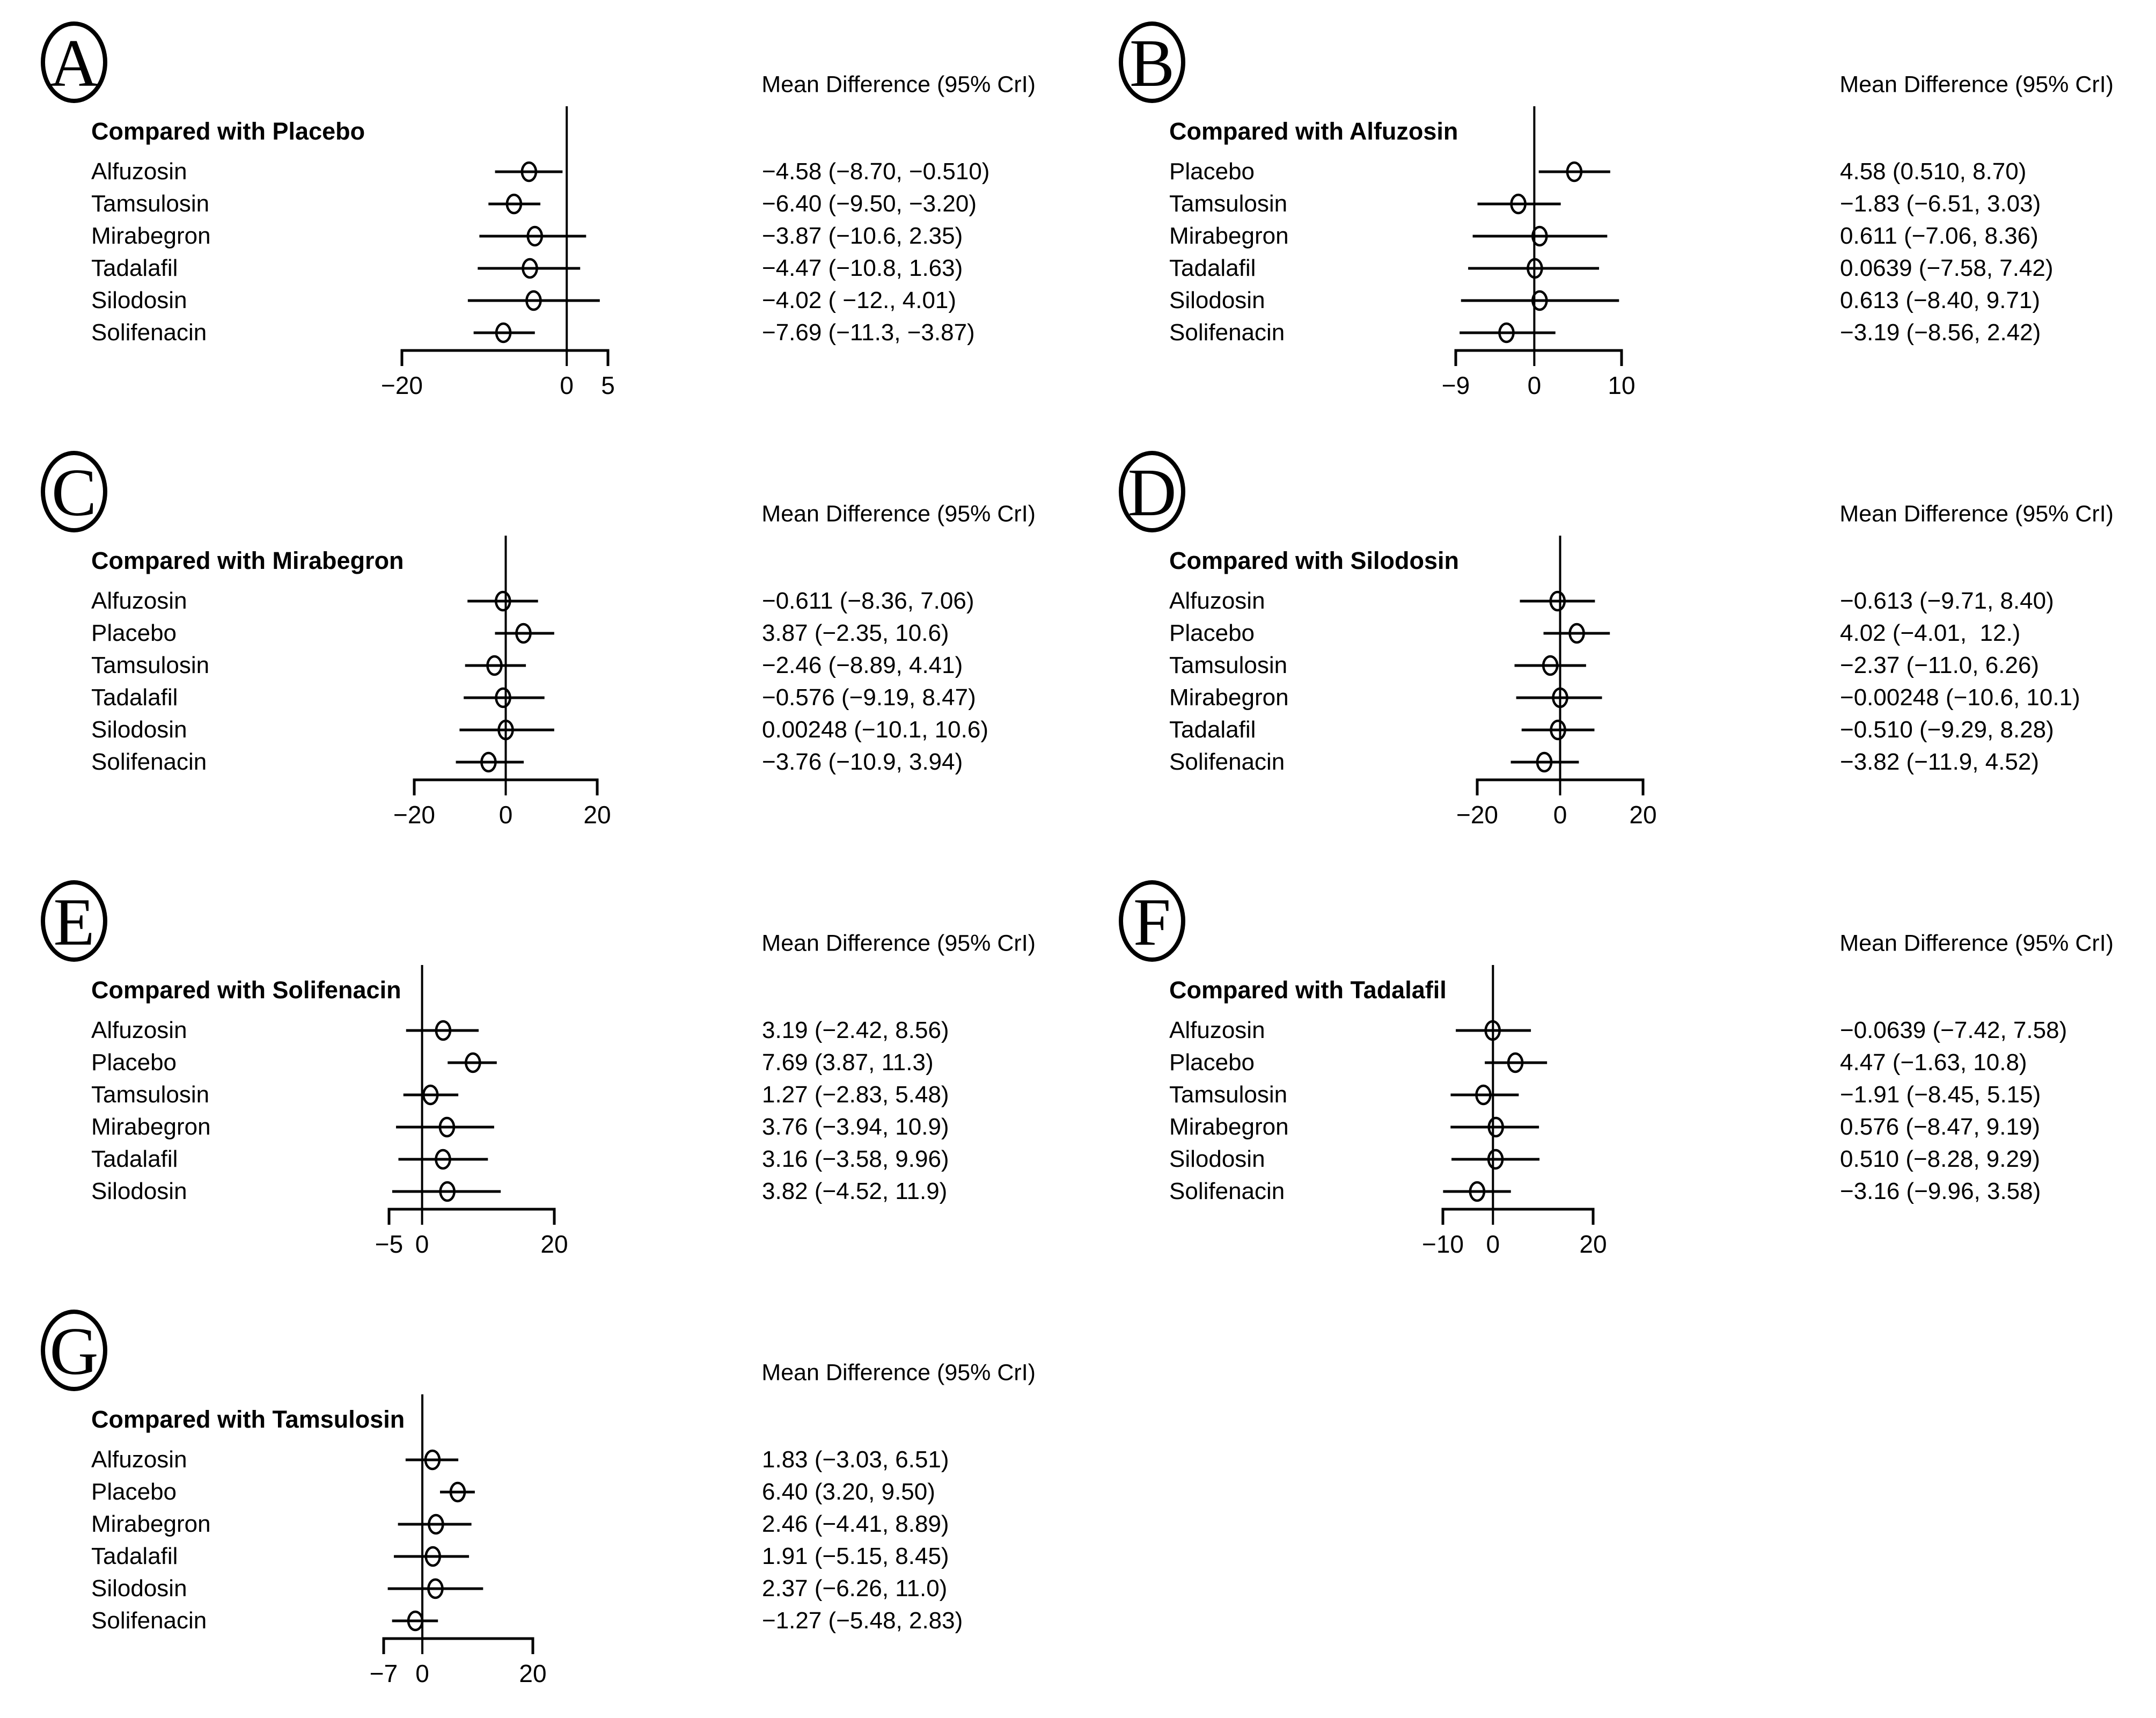 The width and height of the screenshot is (2156, 1718). What do you see at coordinates (855, 1127) in the screenshot?
I see `estimate-text: 3.76 (−3.94, 10.9)` at bounding box center [855, 1127].